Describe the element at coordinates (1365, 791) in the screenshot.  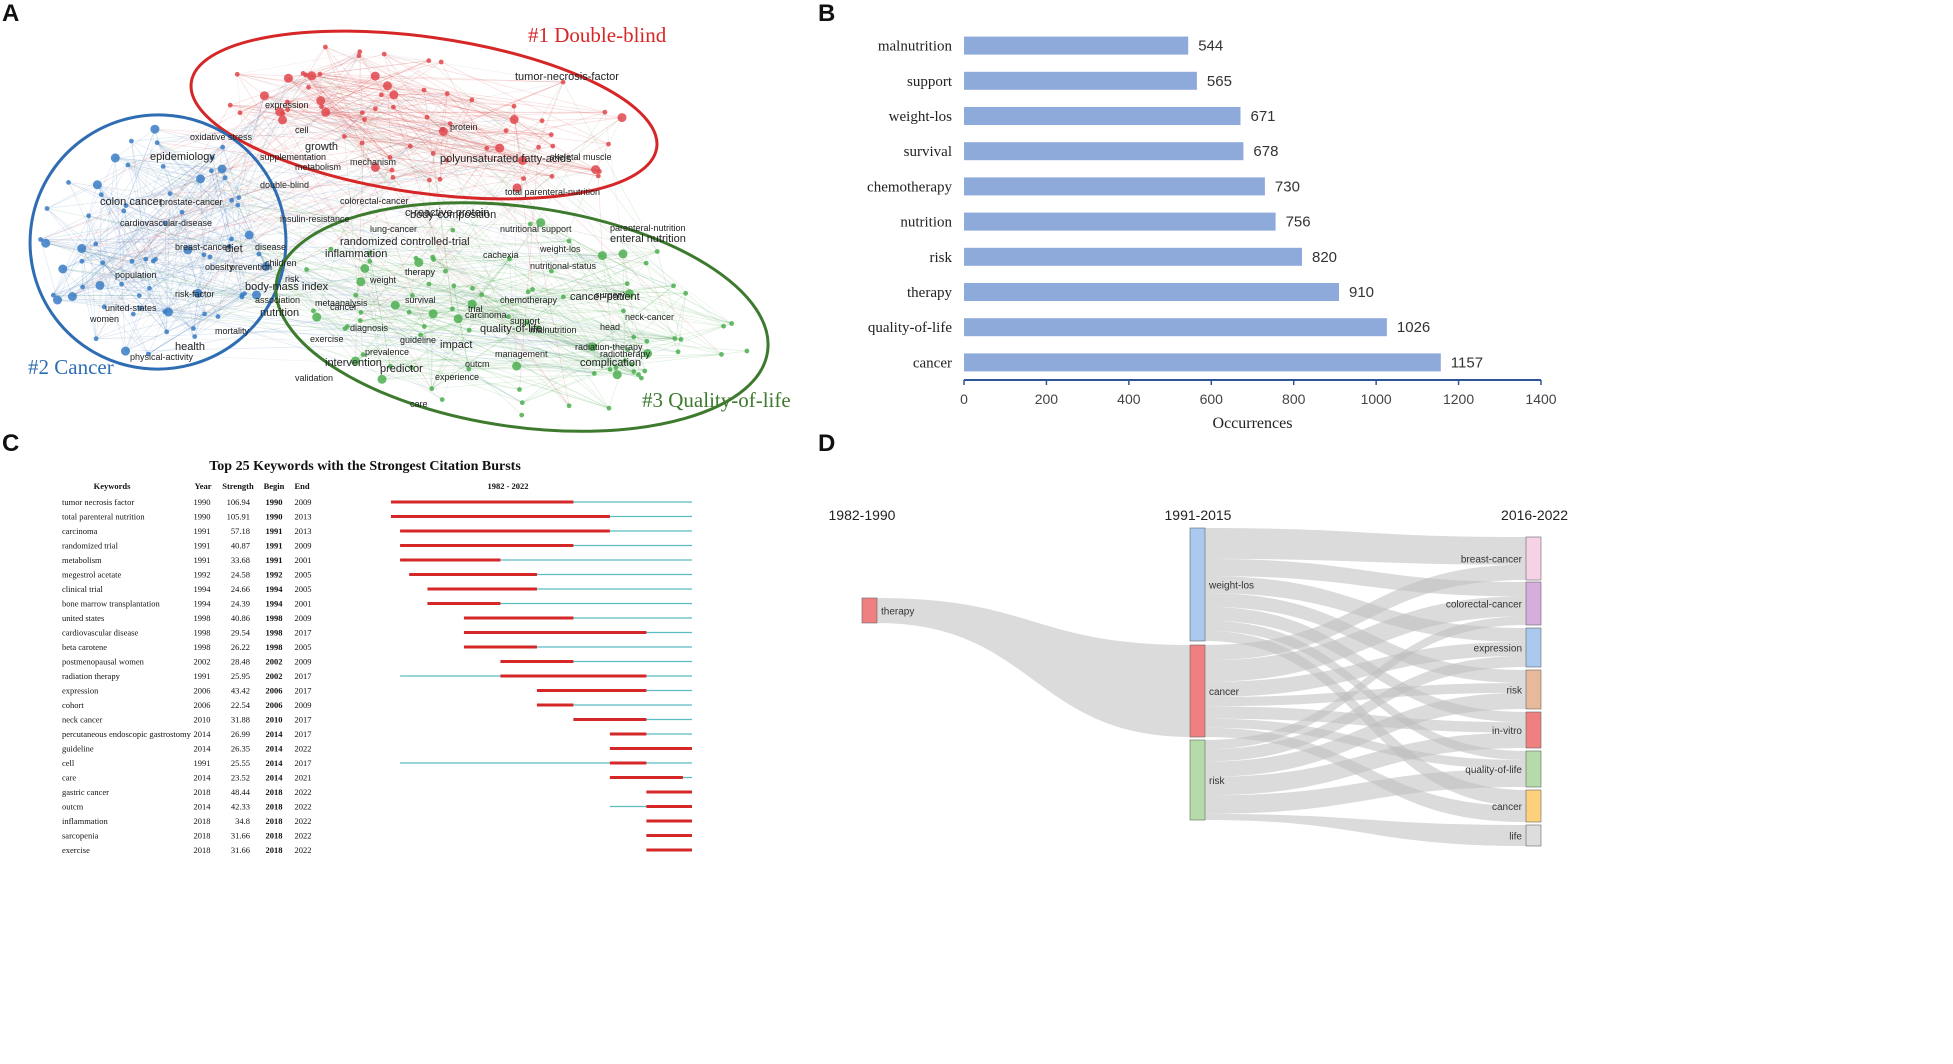
I see `sankey-link` at that location.